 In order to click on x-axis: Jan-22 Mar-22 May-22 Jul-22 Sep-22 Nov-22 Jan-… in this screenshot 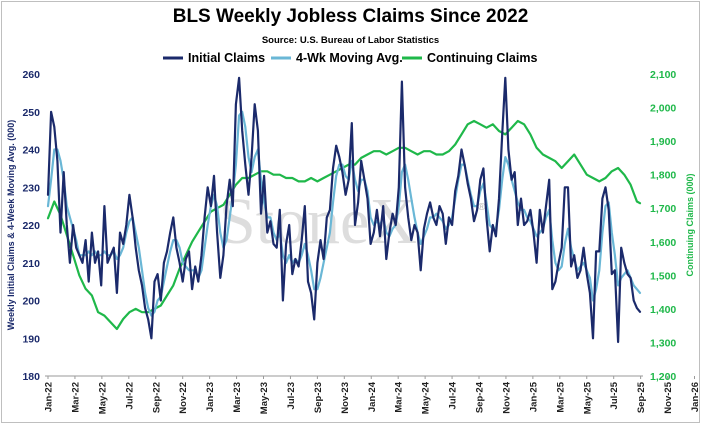, I will do `click(372, 395)`.